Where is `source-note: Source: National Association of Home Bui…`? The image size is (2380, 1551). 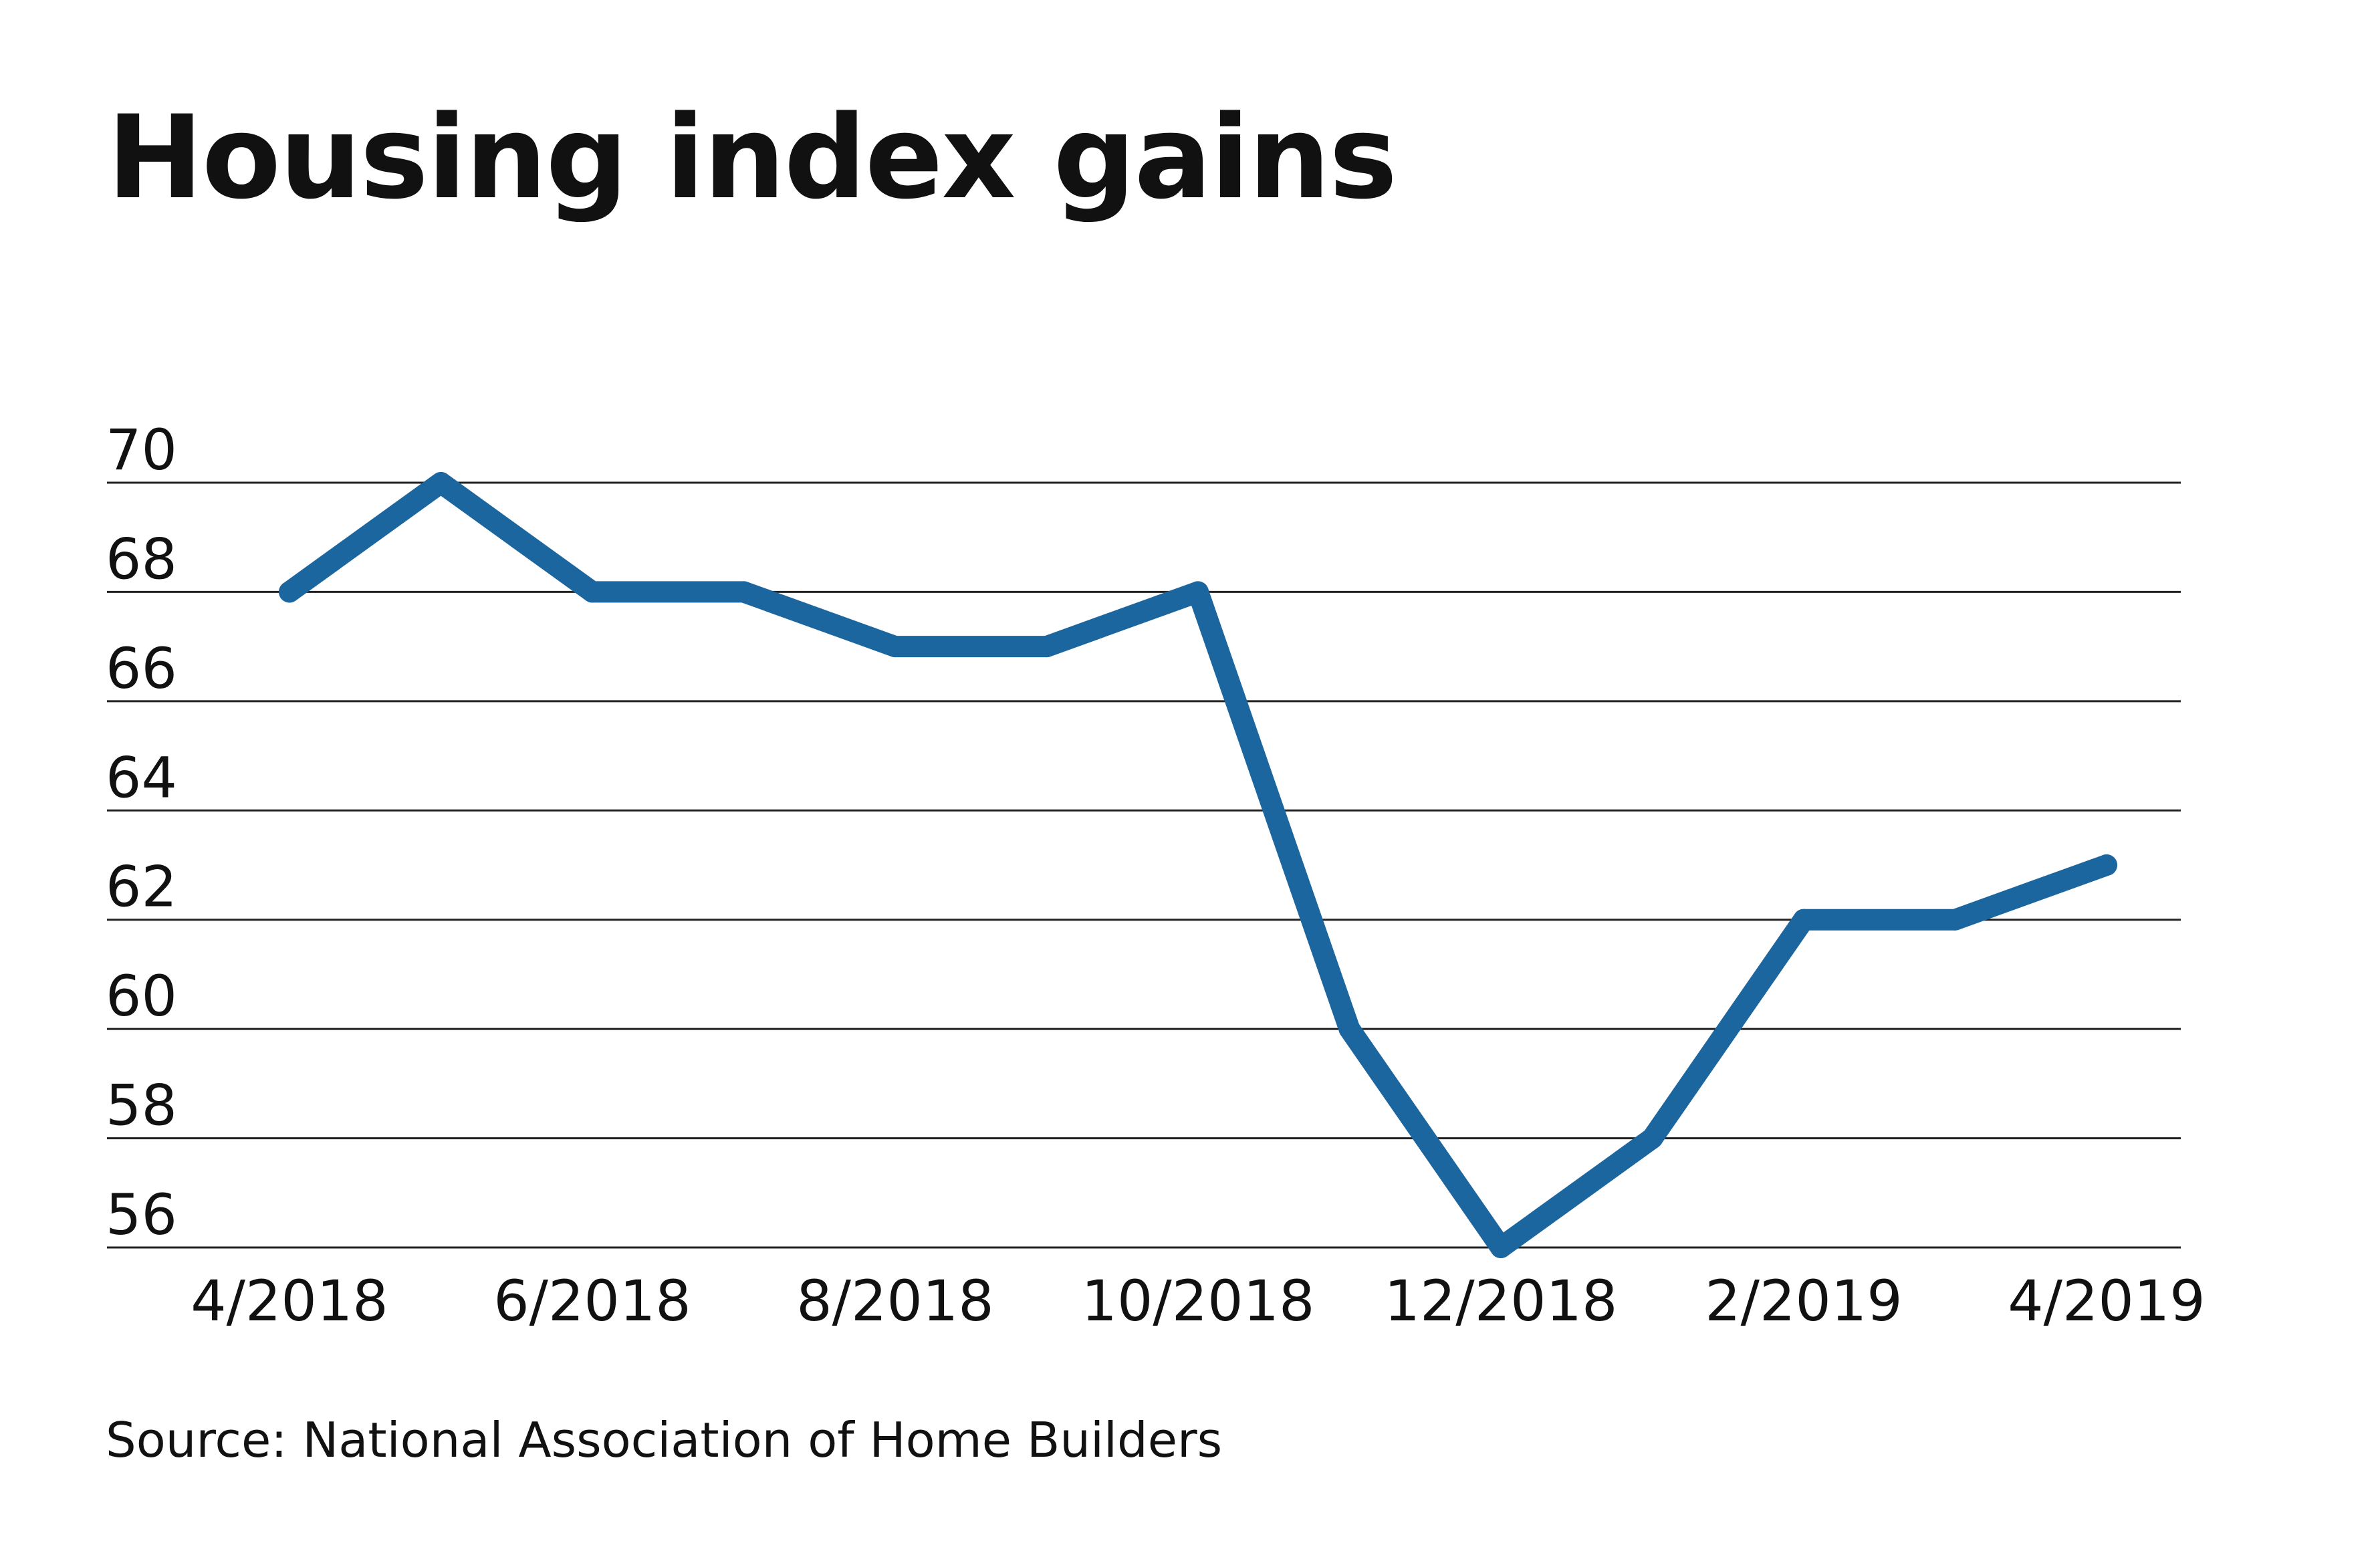
source-note: Source: National Association of Home Bui… is located at coordinates (664, 1440).